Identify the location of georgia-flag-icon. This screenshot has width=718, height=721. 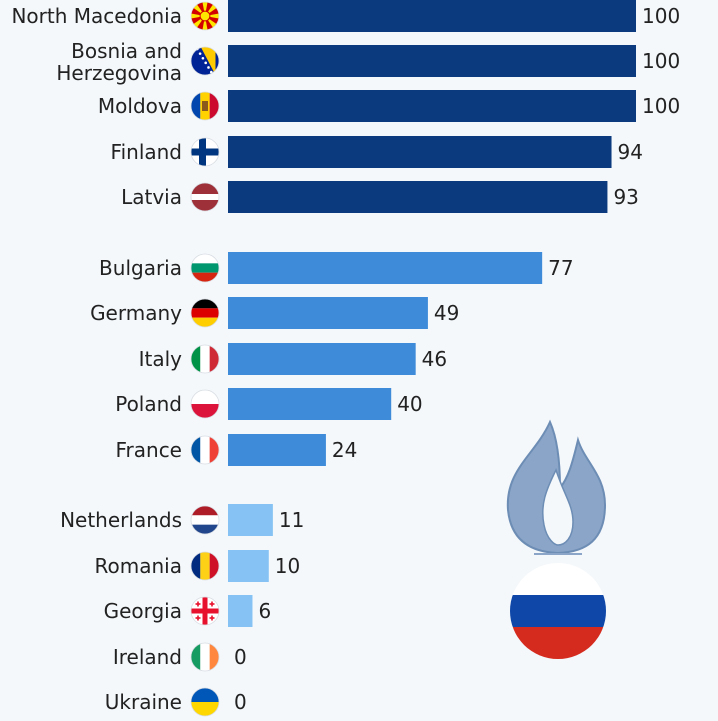
(205, 611).